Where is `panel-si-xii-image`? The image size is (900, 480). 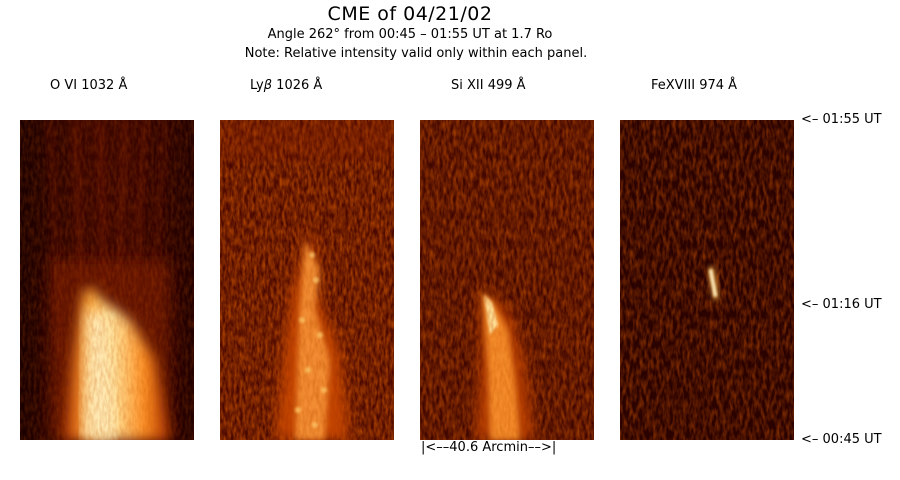 panel-si-xii-image is located at coordinates (507, 280).